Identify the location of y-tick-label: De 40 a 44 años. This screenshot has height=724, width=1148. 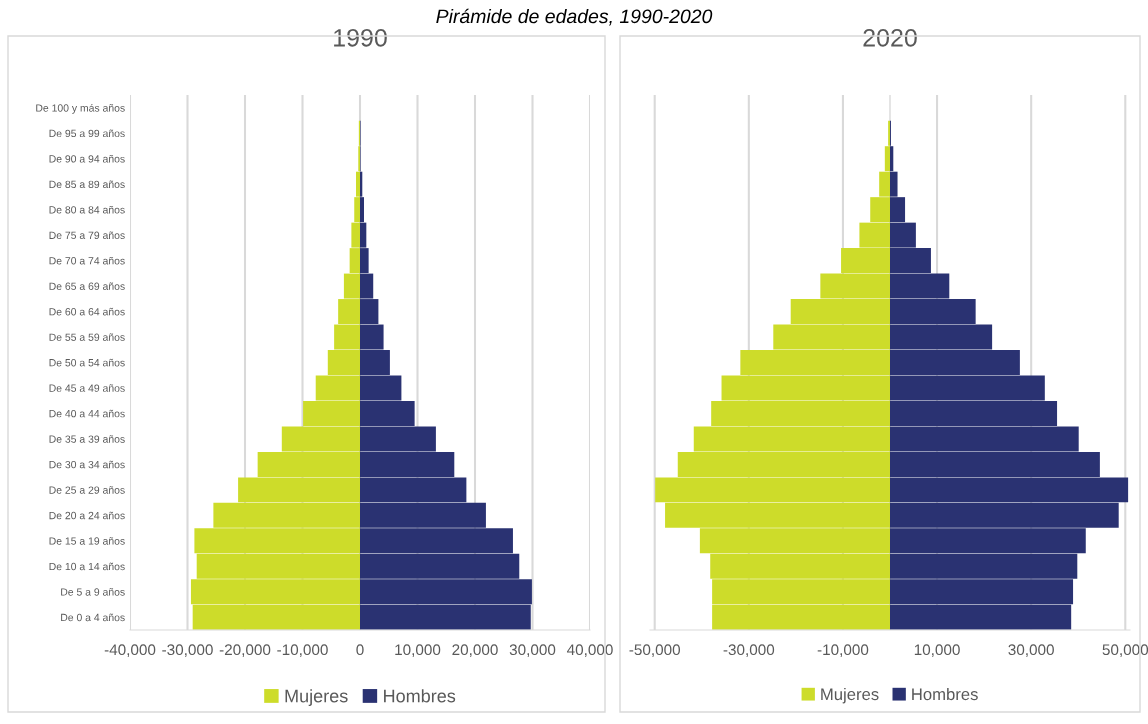
(87, 413).